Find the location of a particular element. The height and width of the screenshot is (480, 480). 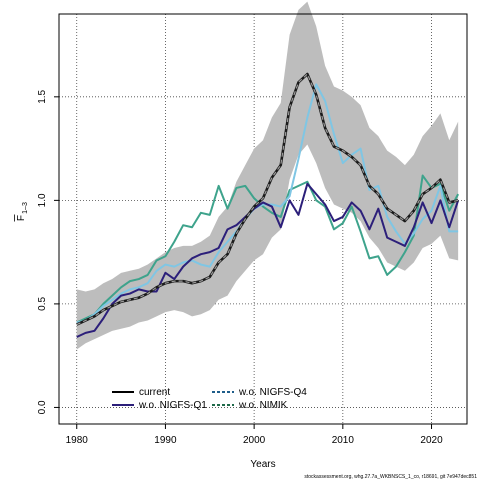

x-tick-label: 2020 is located at coordinates (431, 440).